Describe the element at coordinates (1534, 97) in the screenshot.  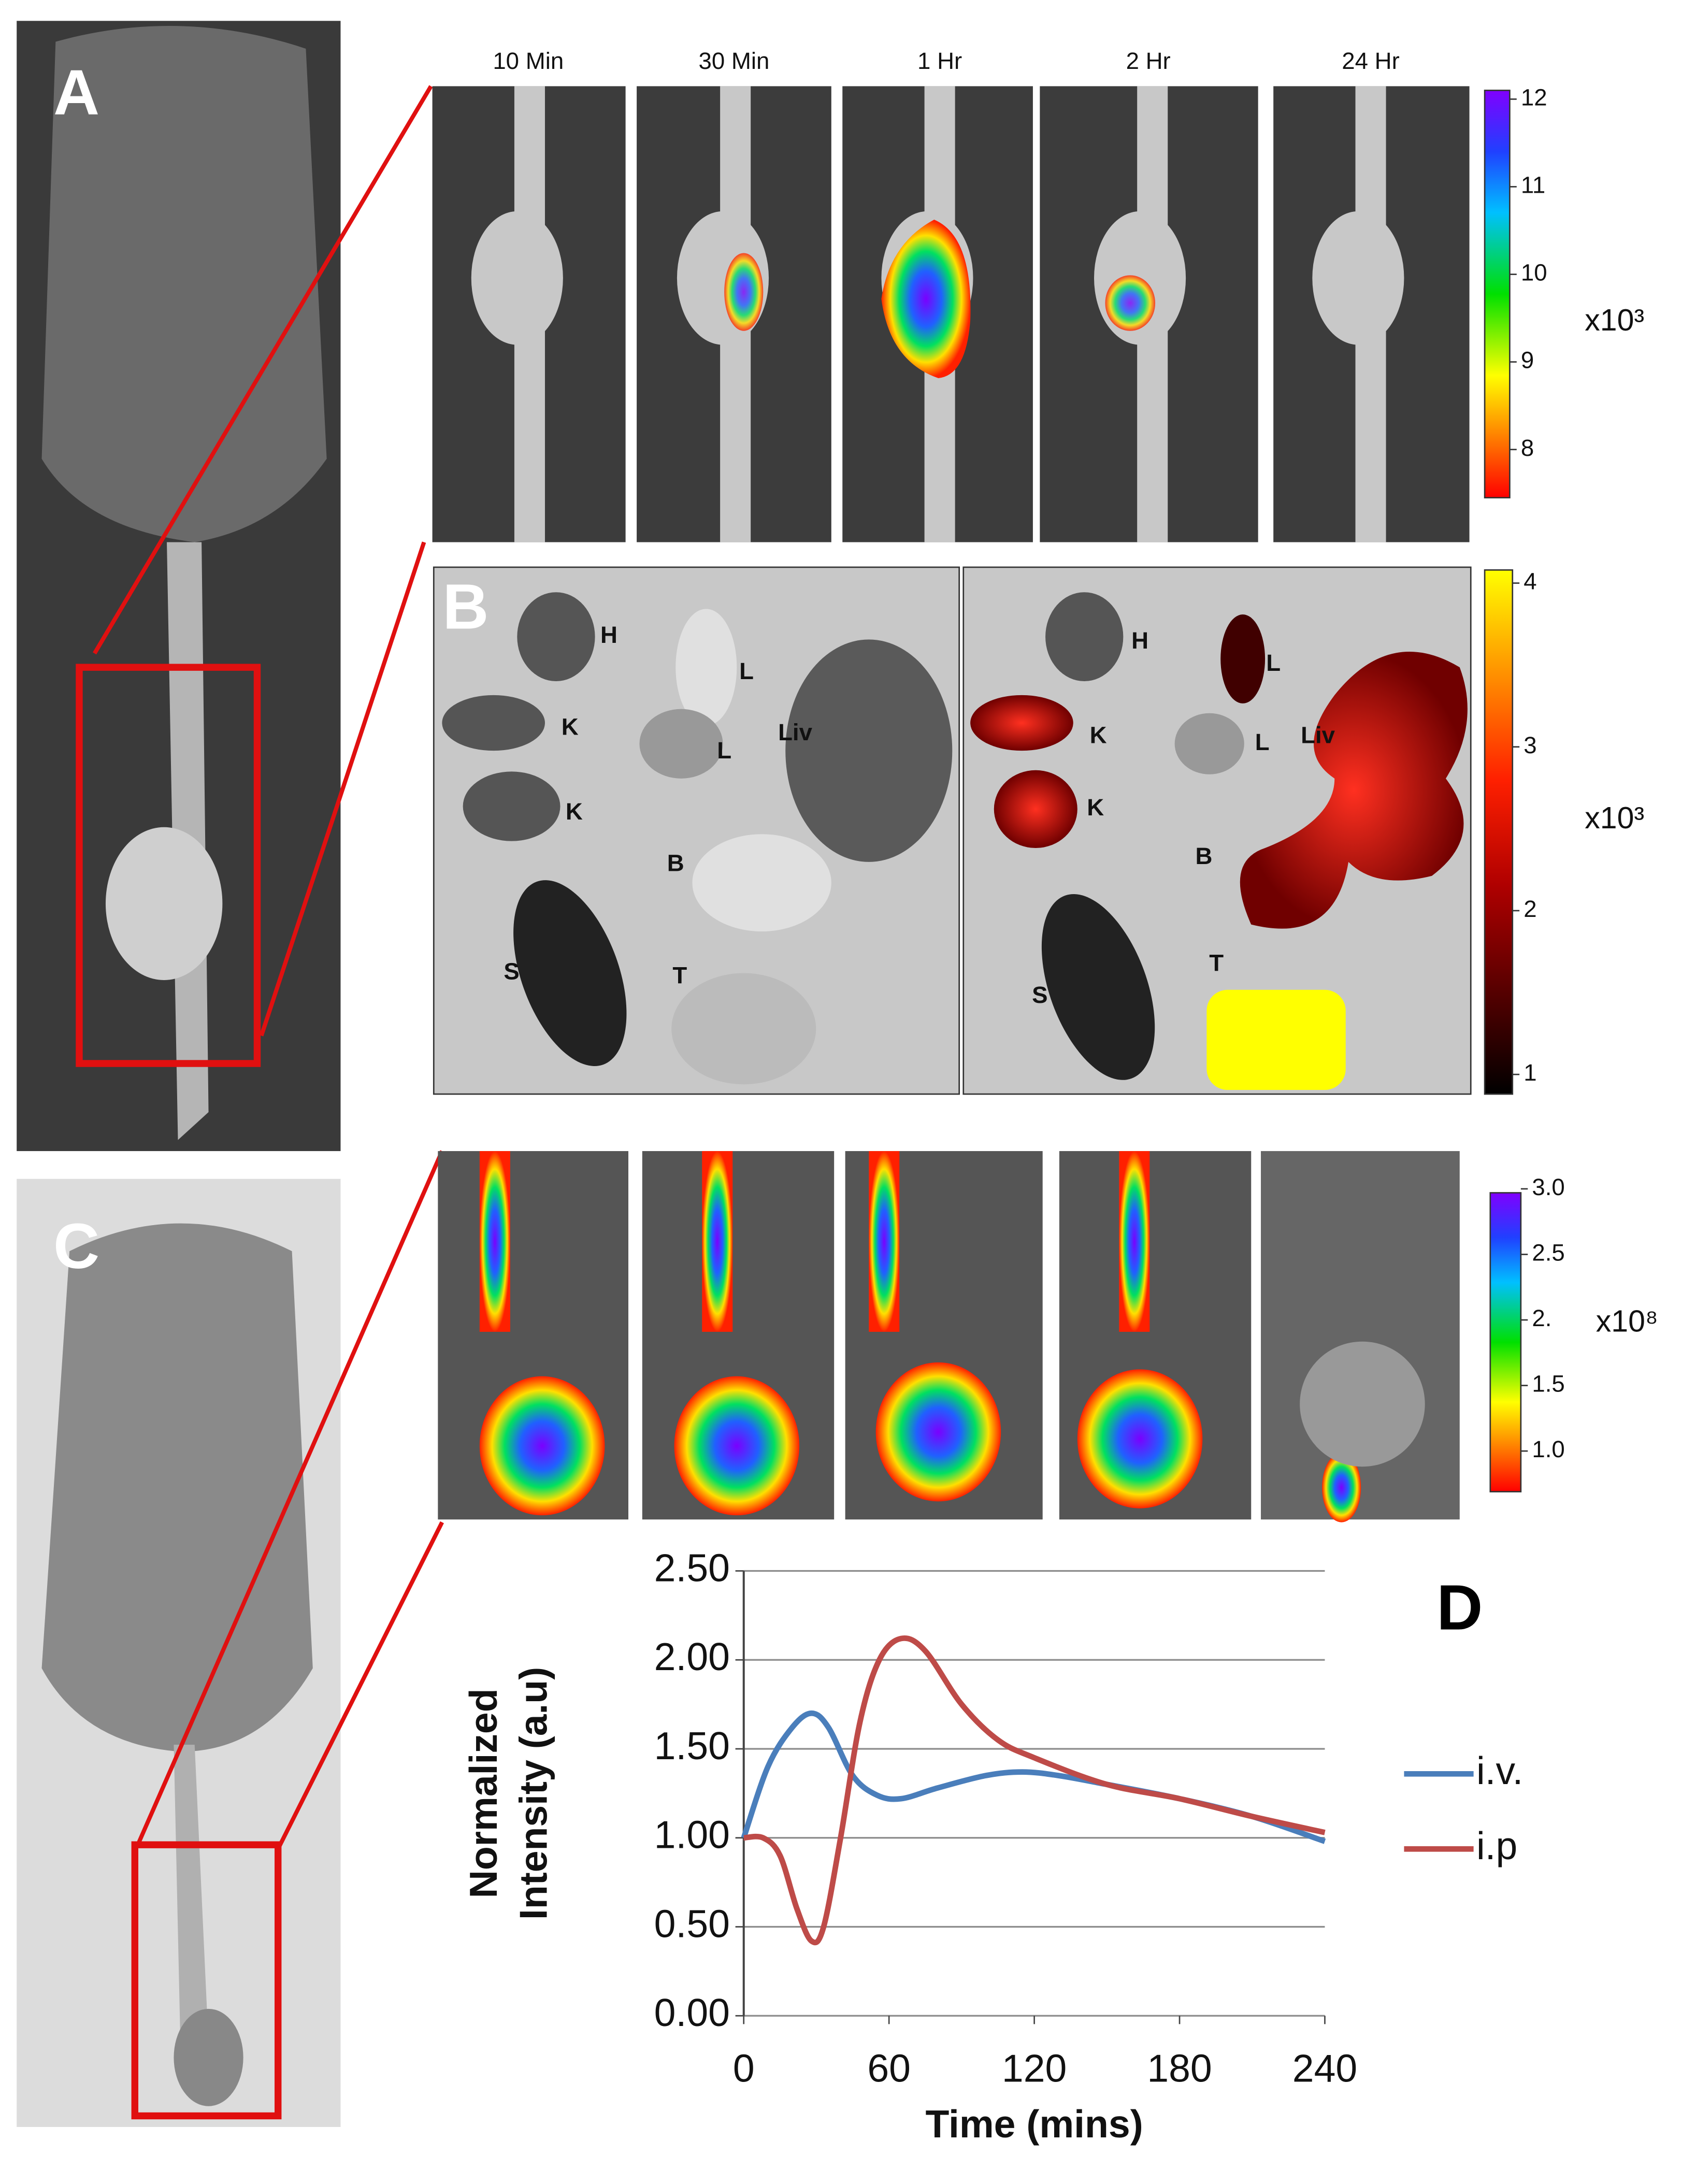
I see `colorbar-tick-label: 12` at that location.